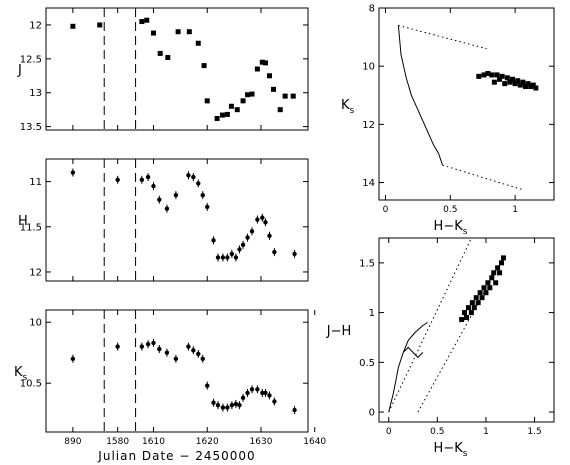 Image resolution: width=570 pixels, height=465 pixels. What do you see at coordinates (31, 59) in the screenshot?
I see `y-tick-label: 12.5` at bounding box center [31, 59].